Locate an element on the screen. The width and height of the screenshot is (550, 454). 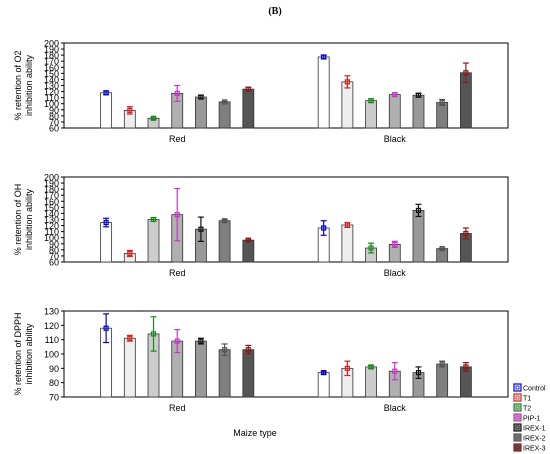
legend: Control T1 T2 PIP-1 IREX-1 IREX-2 IREX-3 is located at coordinates (529, 418).